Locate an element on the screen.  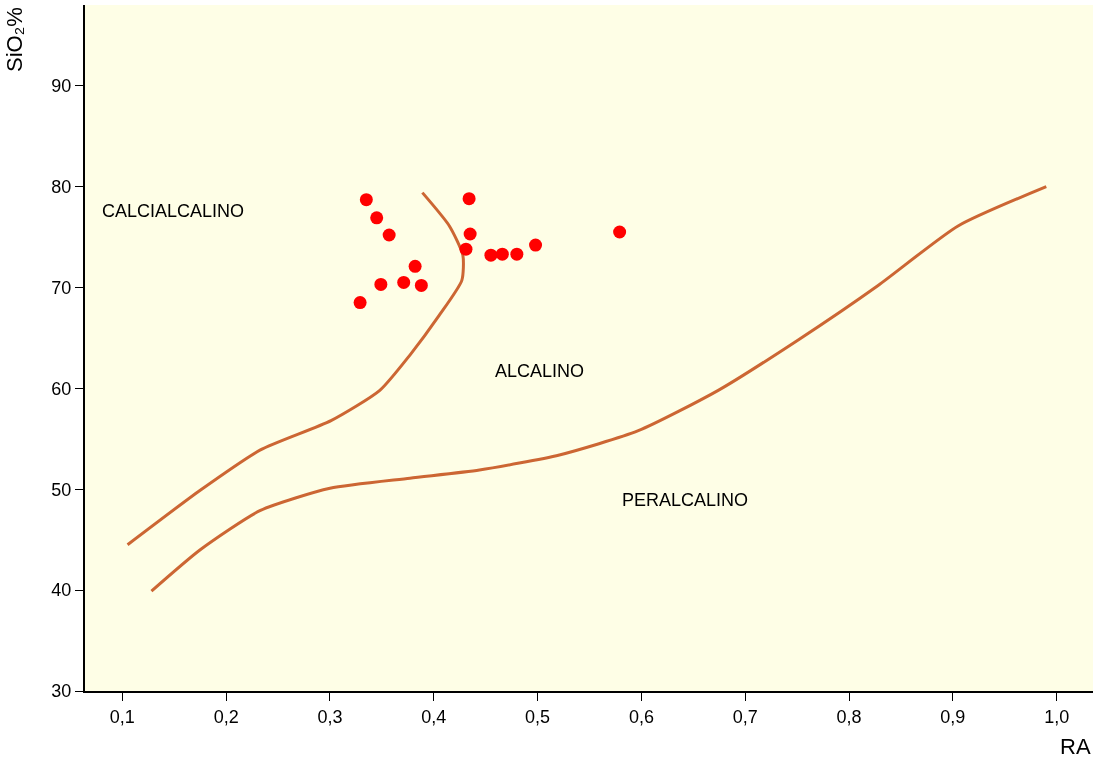
annotation: PERALCALINO is located at coordinates (685, 500).